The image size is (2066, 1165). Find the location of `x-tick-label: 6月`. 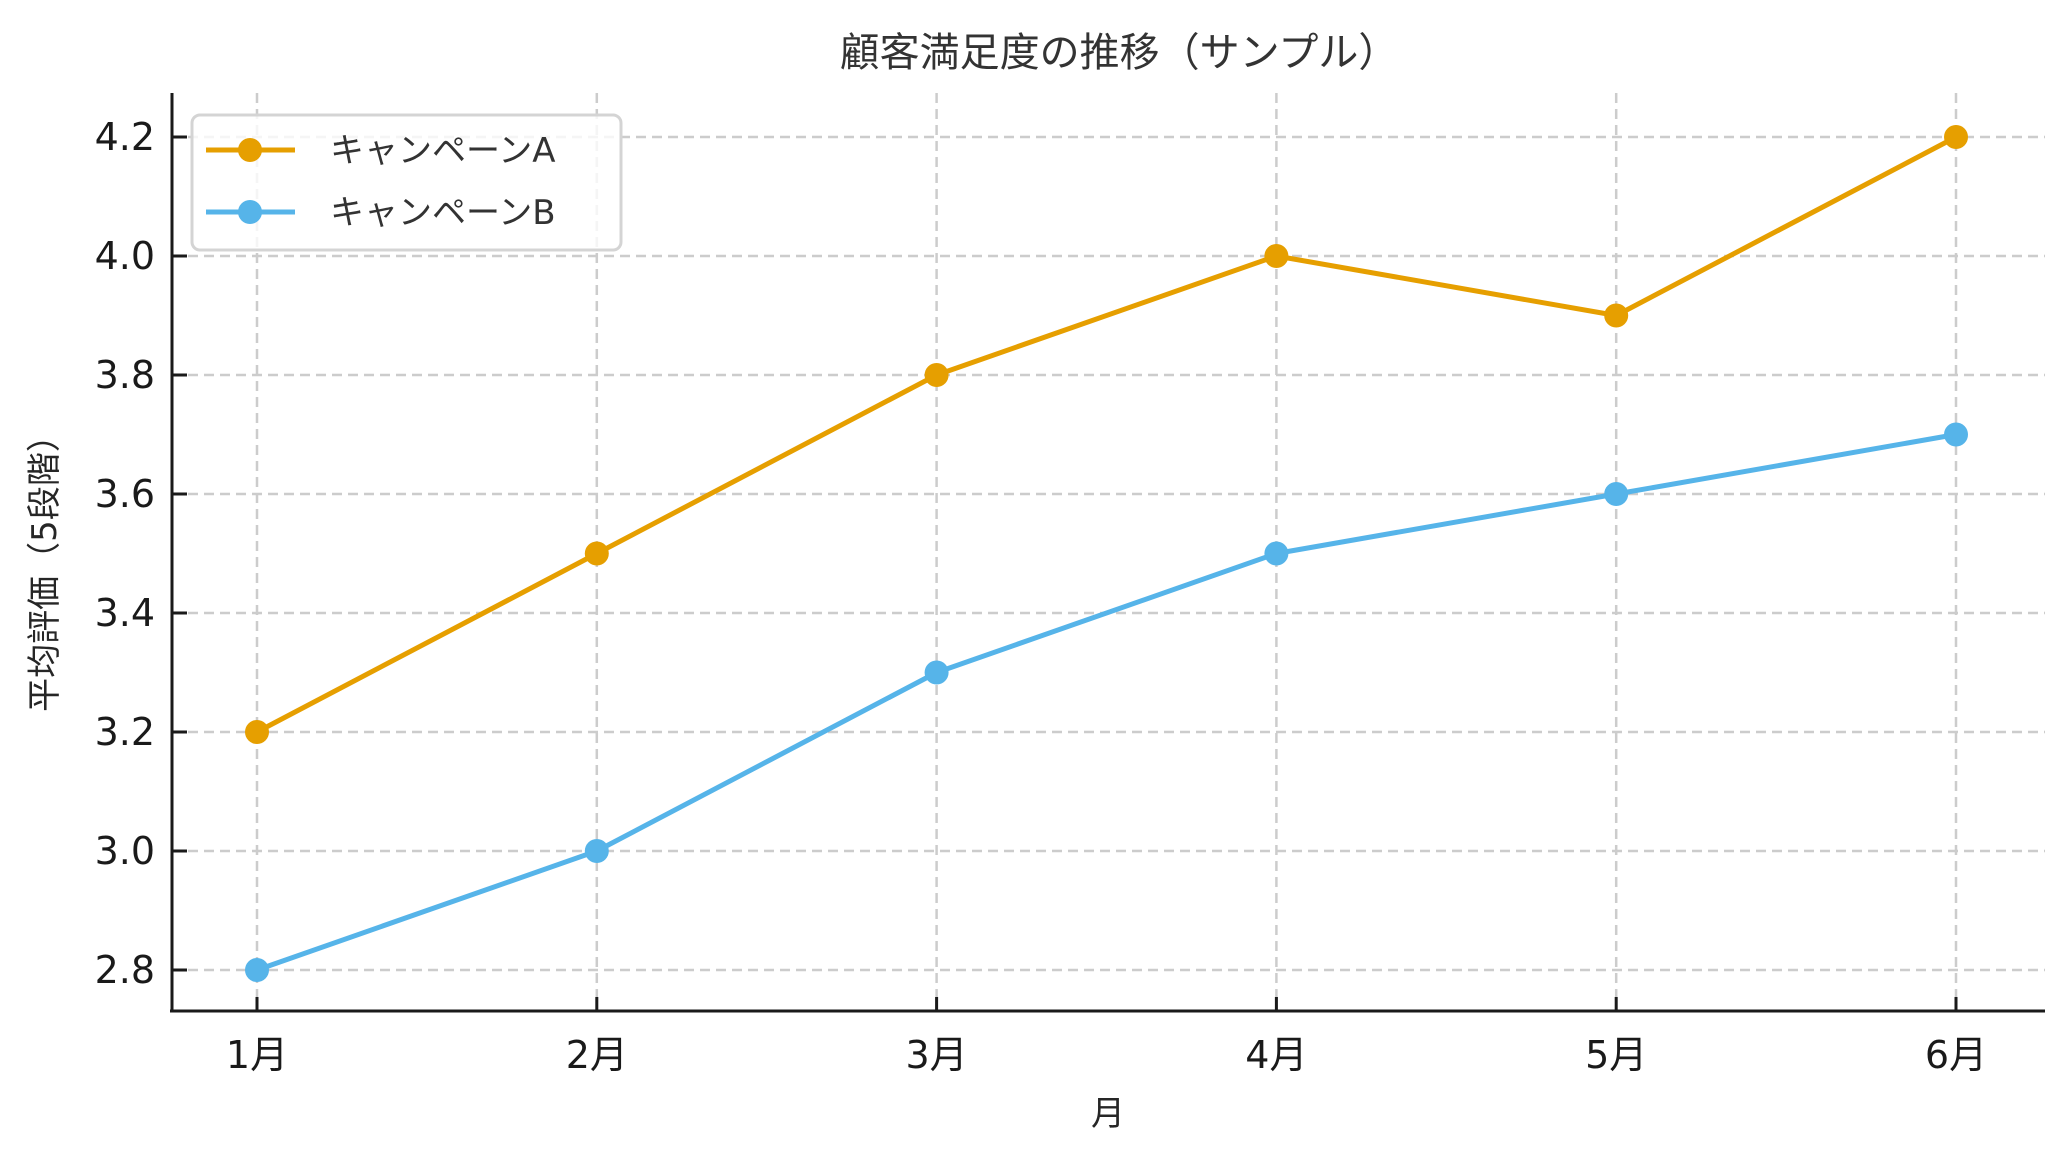

x-tick-label: 6月 is located at coordinates (1956, 1055).